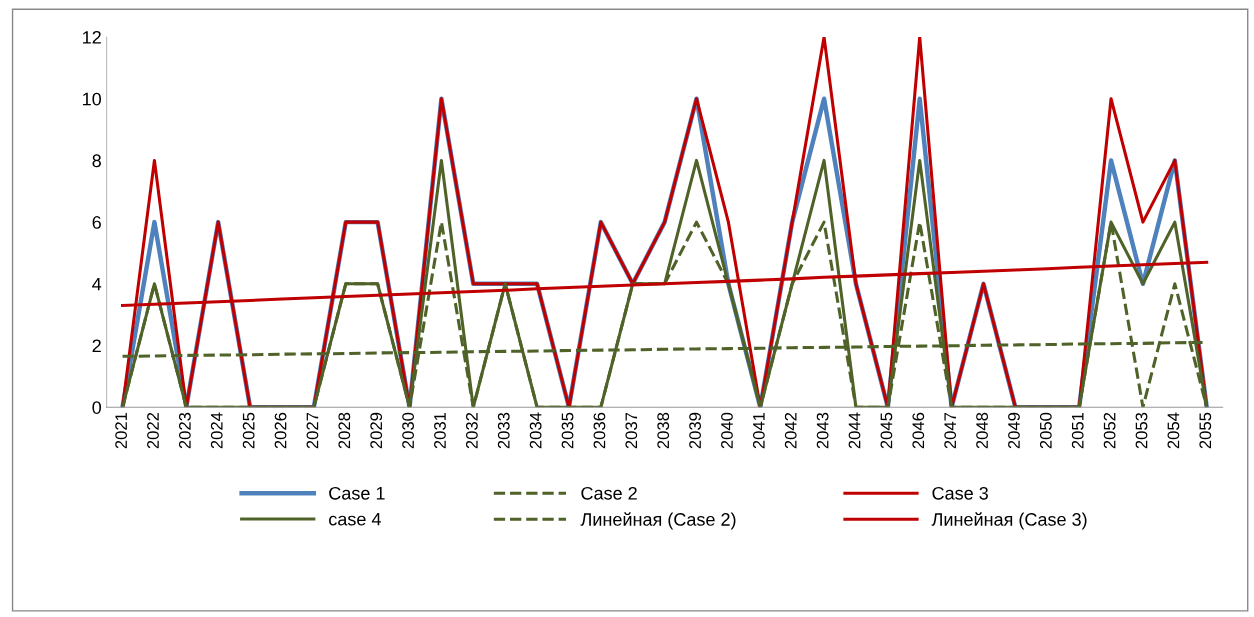 Image resolution: width=1254 pixels, height=617 pixels. I want to click on legend-label: Линейная (Case 3), so click(1009, 521).